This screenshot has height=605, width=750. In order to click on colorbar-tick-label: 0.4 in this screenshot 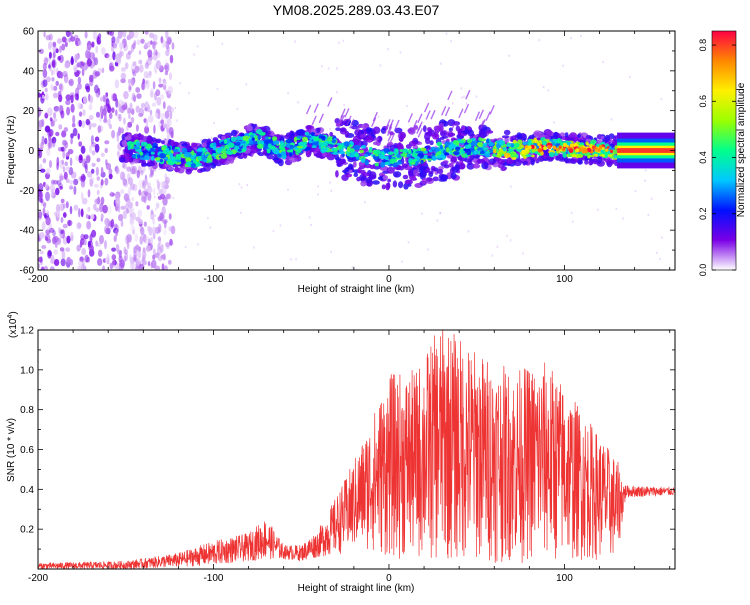, I will do `click(703, 157)`.